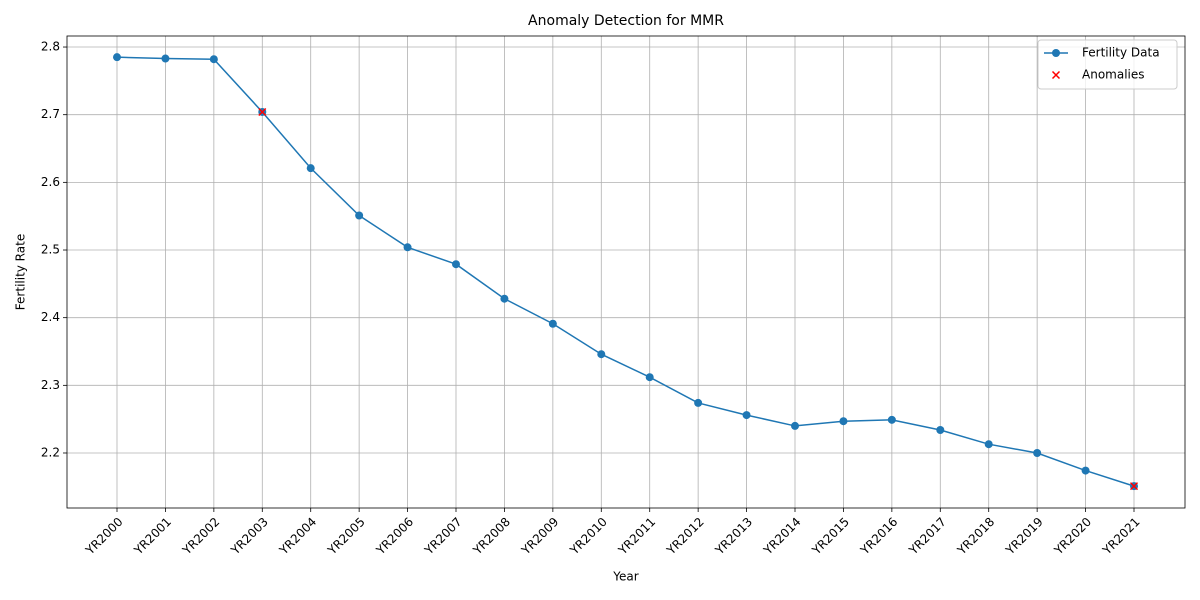  Describe the element at coordinates (1113, 75) in the screenshot. I see `legend-label: Anomalies` at that location.